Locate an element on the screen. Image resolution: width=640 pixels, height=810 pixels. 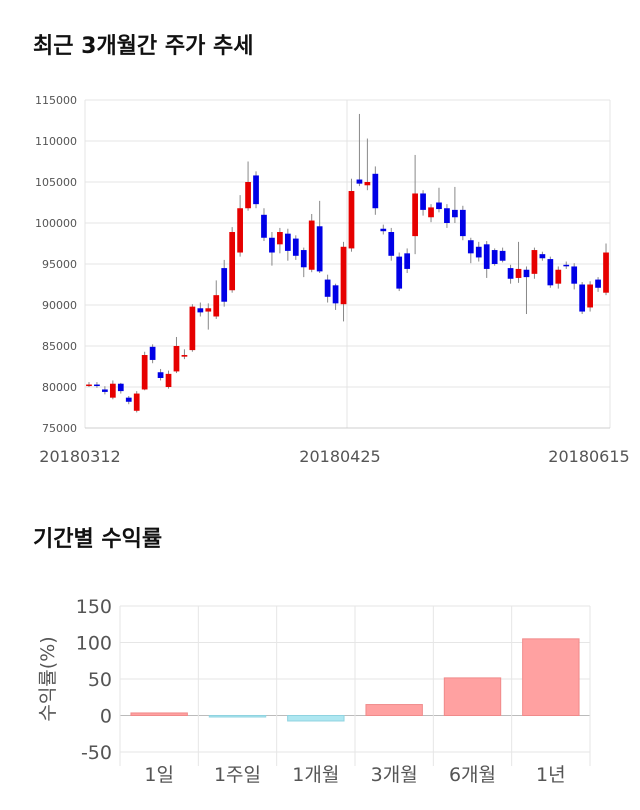
y-tick-label: 50 is located at coordinates (100, 680).